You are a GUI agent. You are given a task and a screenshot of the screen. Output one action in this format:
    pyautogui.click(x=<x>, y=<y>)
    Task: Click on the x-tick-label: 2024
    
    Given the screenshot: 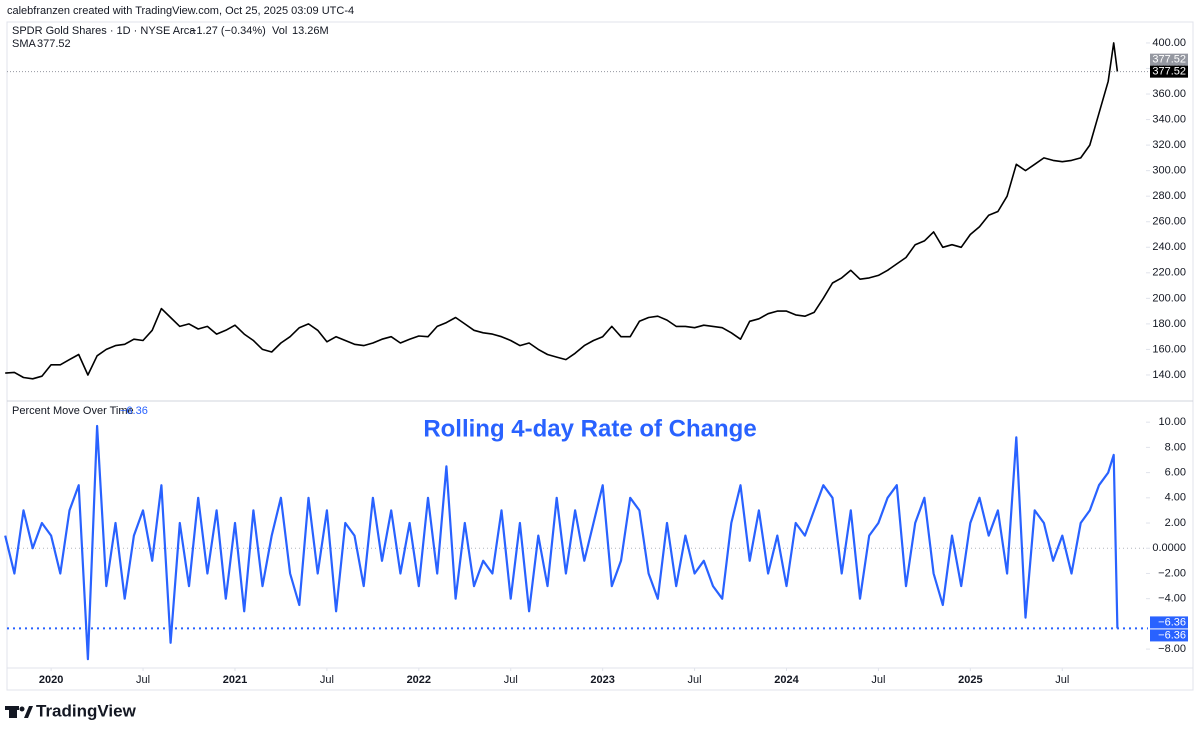 What is the action you would take?
    pyautogui.click(x=786, y=680)
    